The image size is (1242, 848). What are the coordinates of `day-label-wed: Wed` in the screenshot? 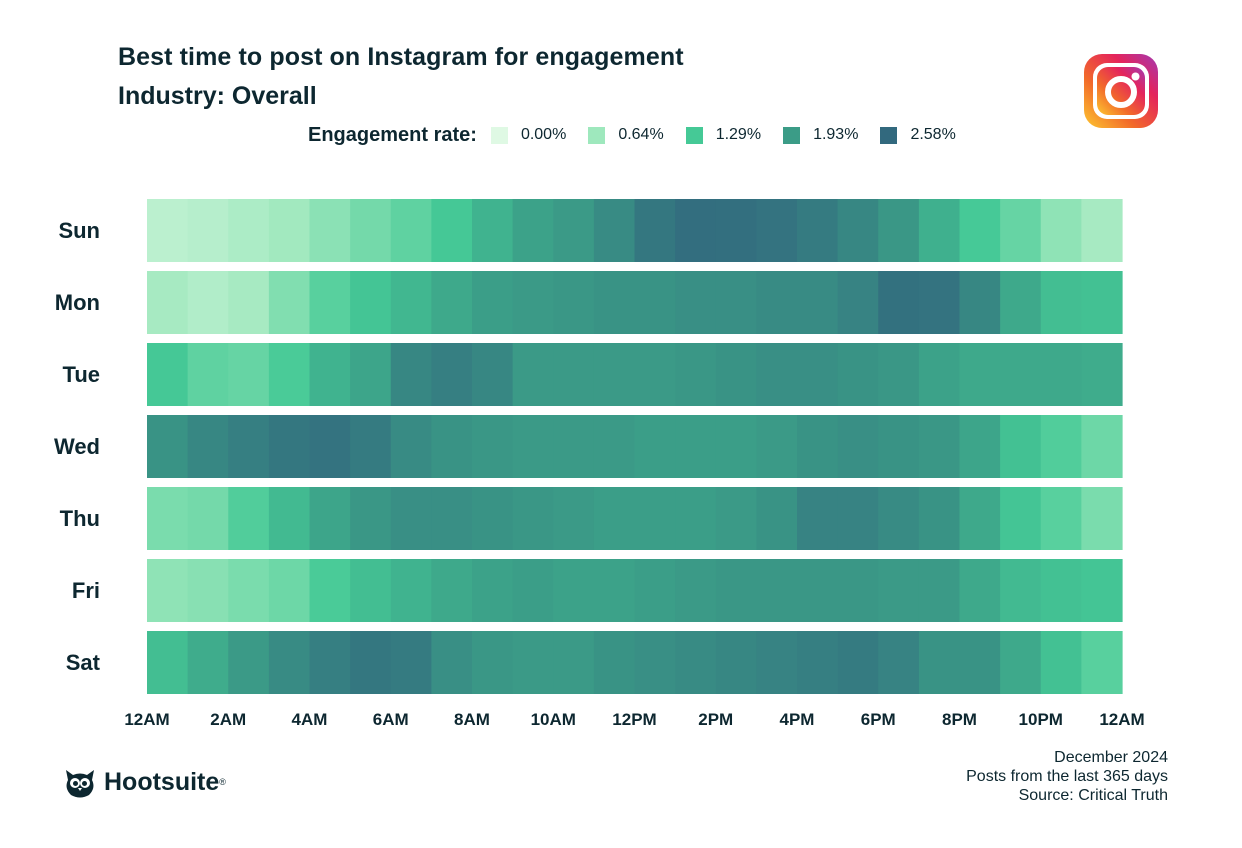 It's located at (76, 446).